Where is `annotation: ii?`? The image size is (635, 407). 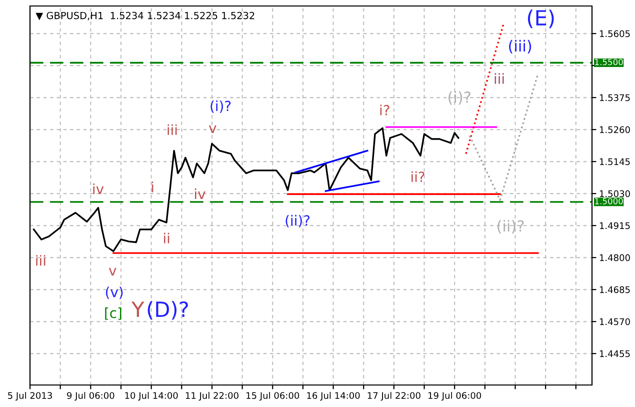
annotation: ii? is located at coordinates (418, 176).